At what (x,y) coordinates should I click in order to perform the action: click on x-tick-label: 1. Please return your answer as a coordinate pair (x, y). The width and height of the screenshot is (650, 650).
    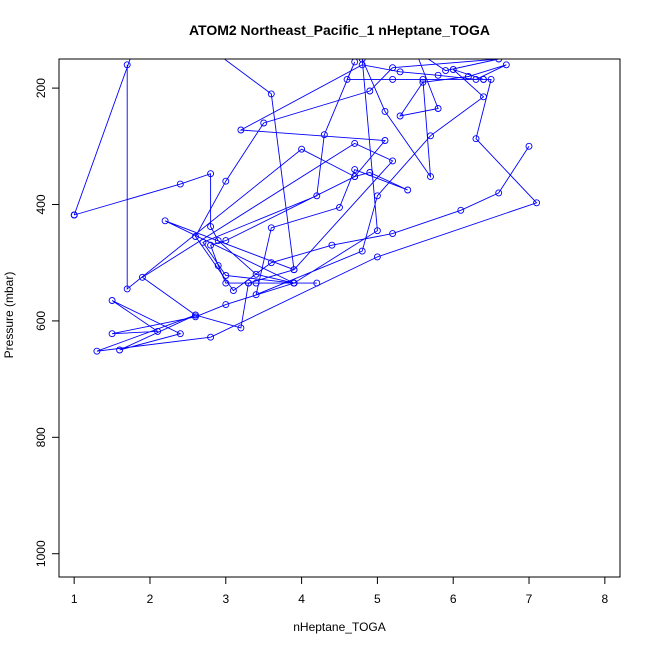
    Looking at the image, I should click on (74, 599).